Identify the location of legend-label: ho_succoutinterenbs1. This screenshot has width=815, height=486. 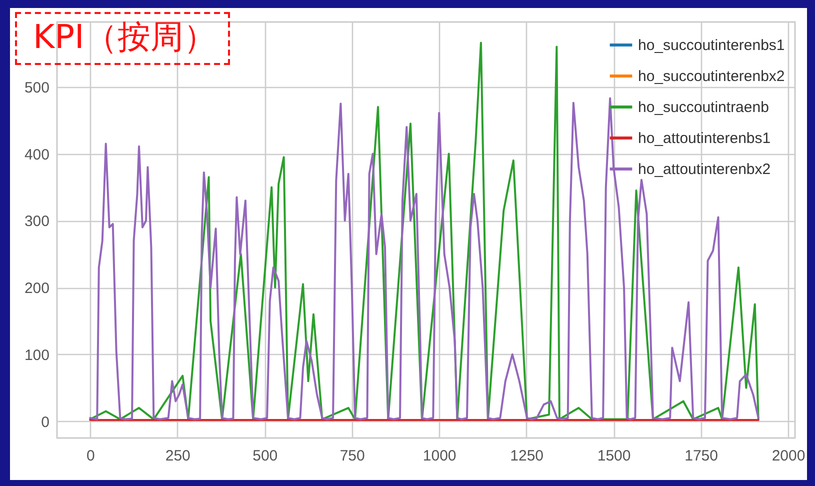
(711, 45).